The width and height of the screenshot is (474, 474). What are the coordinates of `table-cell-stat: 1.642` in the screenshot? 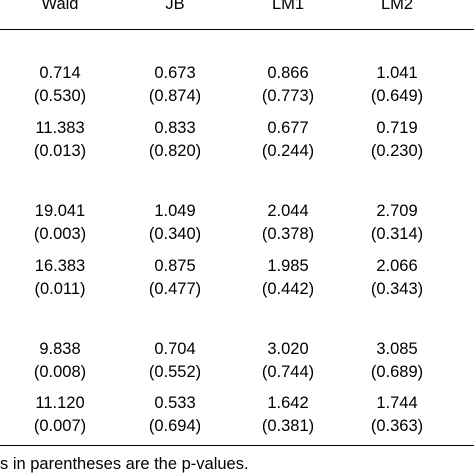 It's located at (288, 403).